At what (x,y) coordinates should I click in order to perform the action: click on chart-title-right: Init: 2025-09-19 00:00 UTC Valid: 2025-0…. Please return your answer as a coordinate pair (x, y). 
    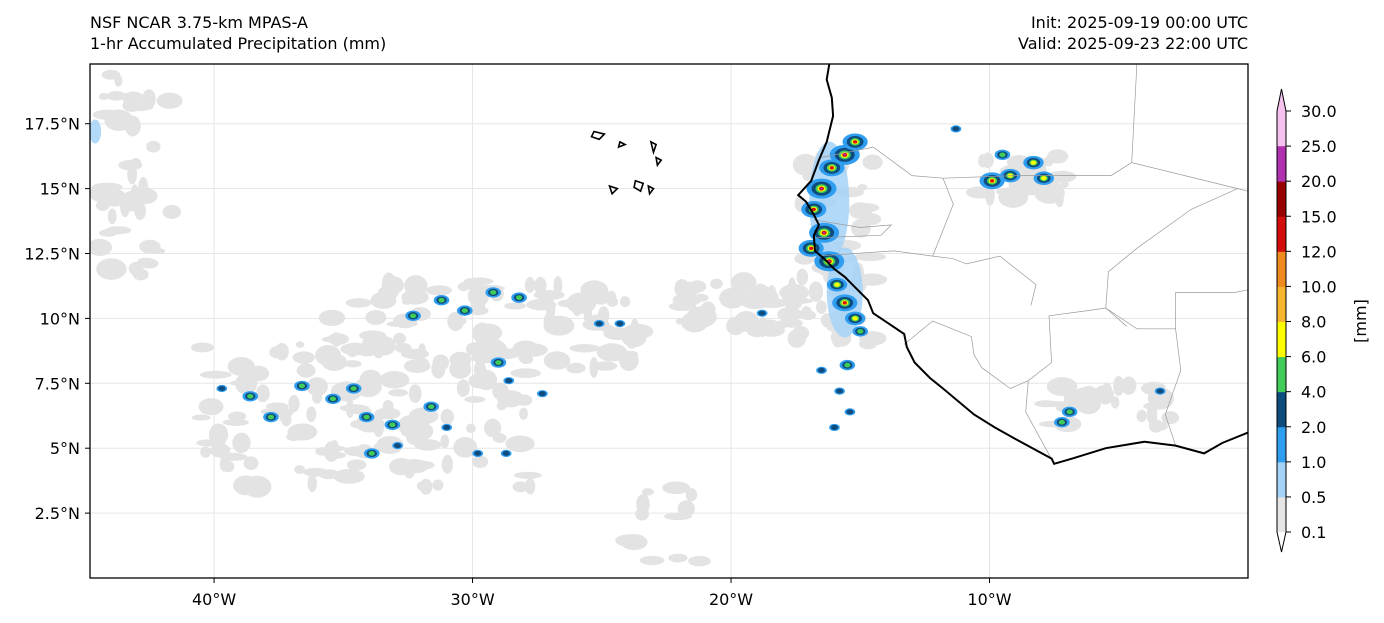
    Looking at the image, I should click on (1133, 33).